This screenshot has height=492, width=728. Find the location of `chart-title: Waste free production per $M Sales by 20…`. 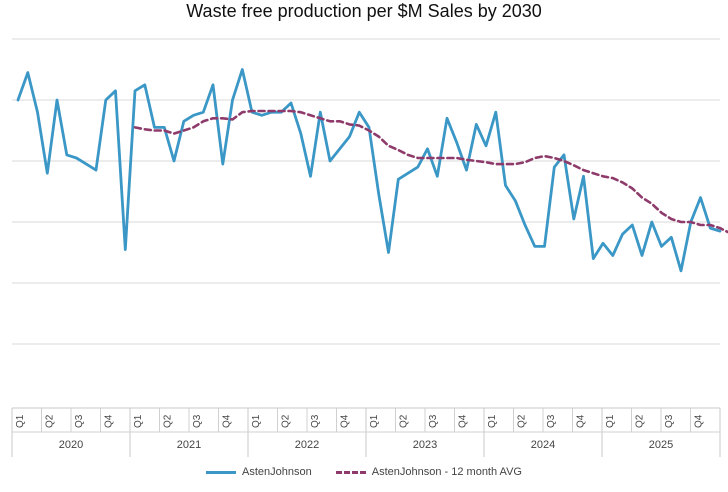

chart-title: Waste free production per $M Sales by 20… is located at coordinates (364, 11).